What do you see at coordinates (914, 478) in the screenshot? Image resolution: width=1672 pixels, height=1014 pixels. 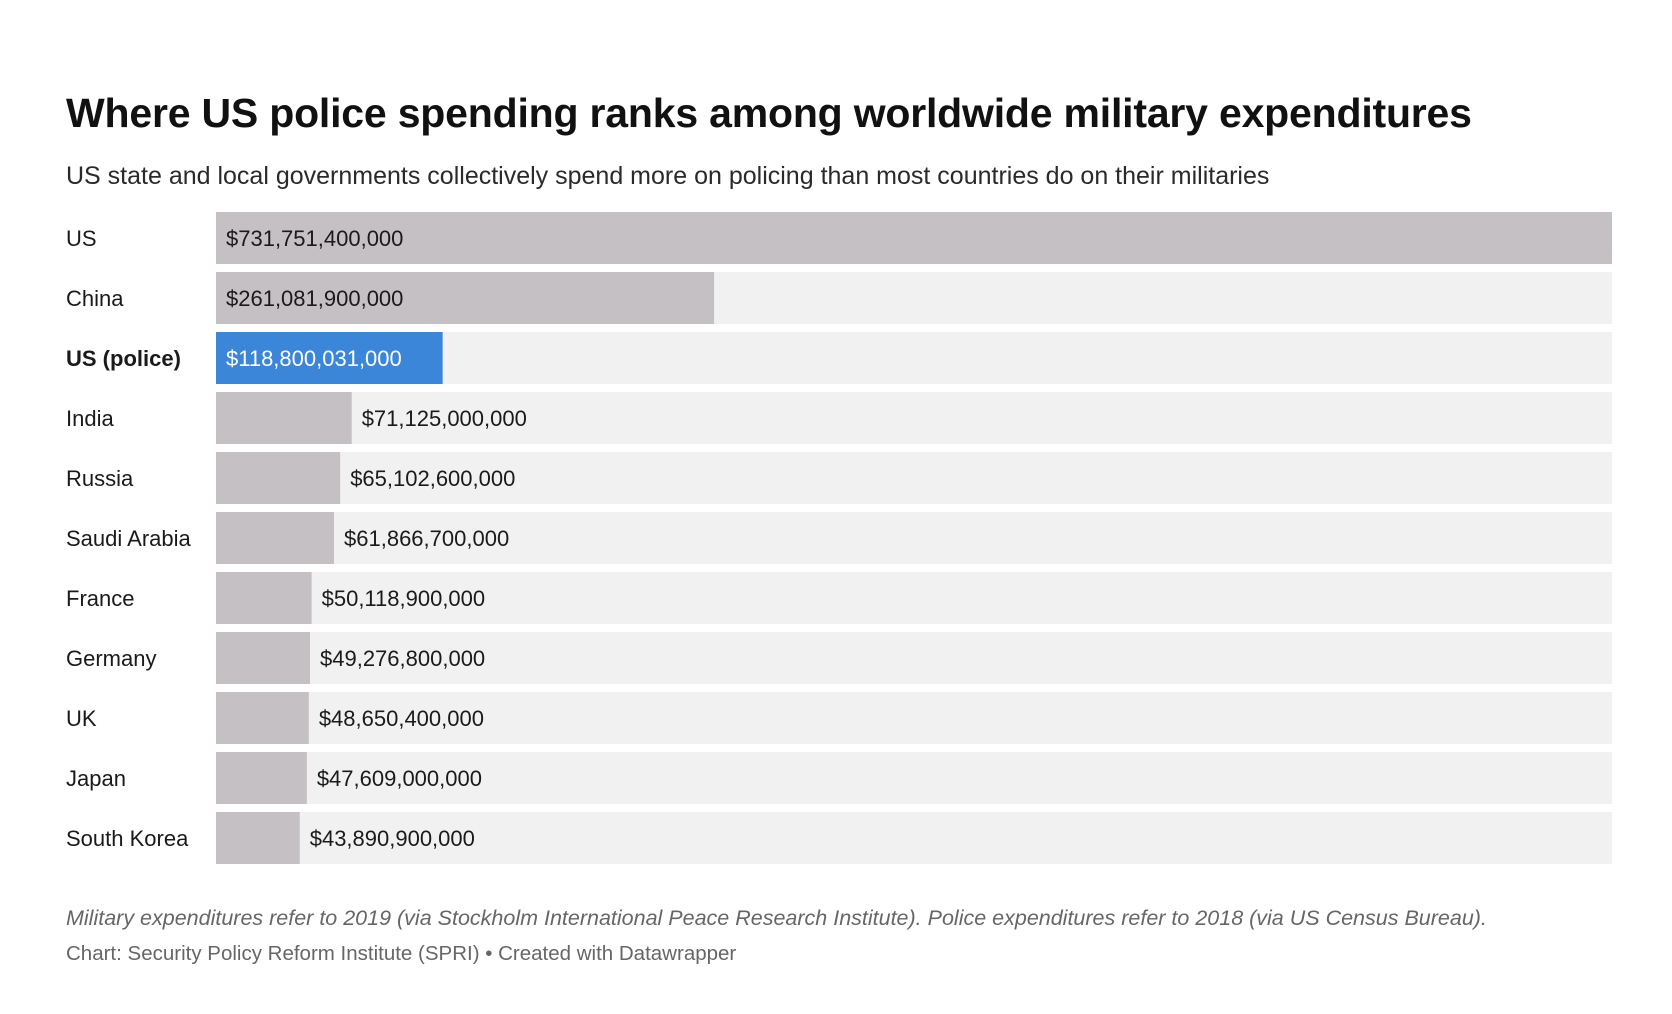 I see `bar-track-russia` at bounding box center [914, 478].